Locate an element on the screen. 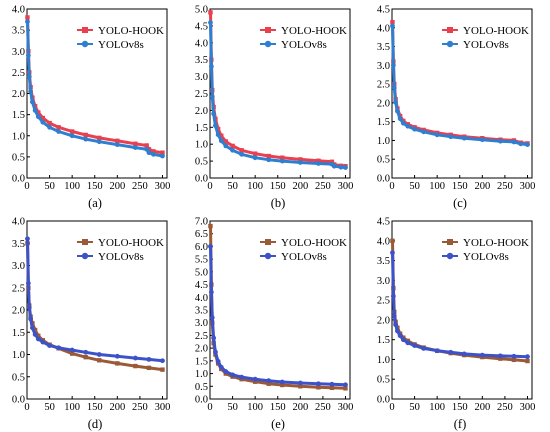 This screenshot has width=550, height=432. y-tick-label: 2.5 is located at coordinates (383, 301).